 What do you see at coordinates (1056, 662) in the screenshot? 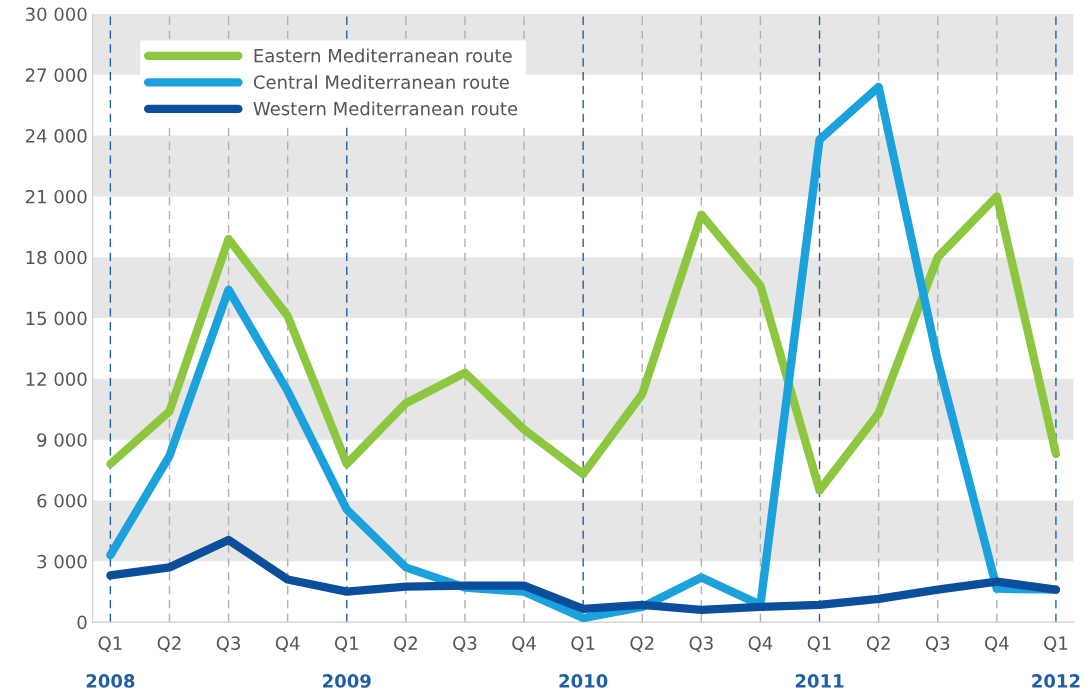
I see `category-label: Q1 2012` at bounding box center [1056, 662].